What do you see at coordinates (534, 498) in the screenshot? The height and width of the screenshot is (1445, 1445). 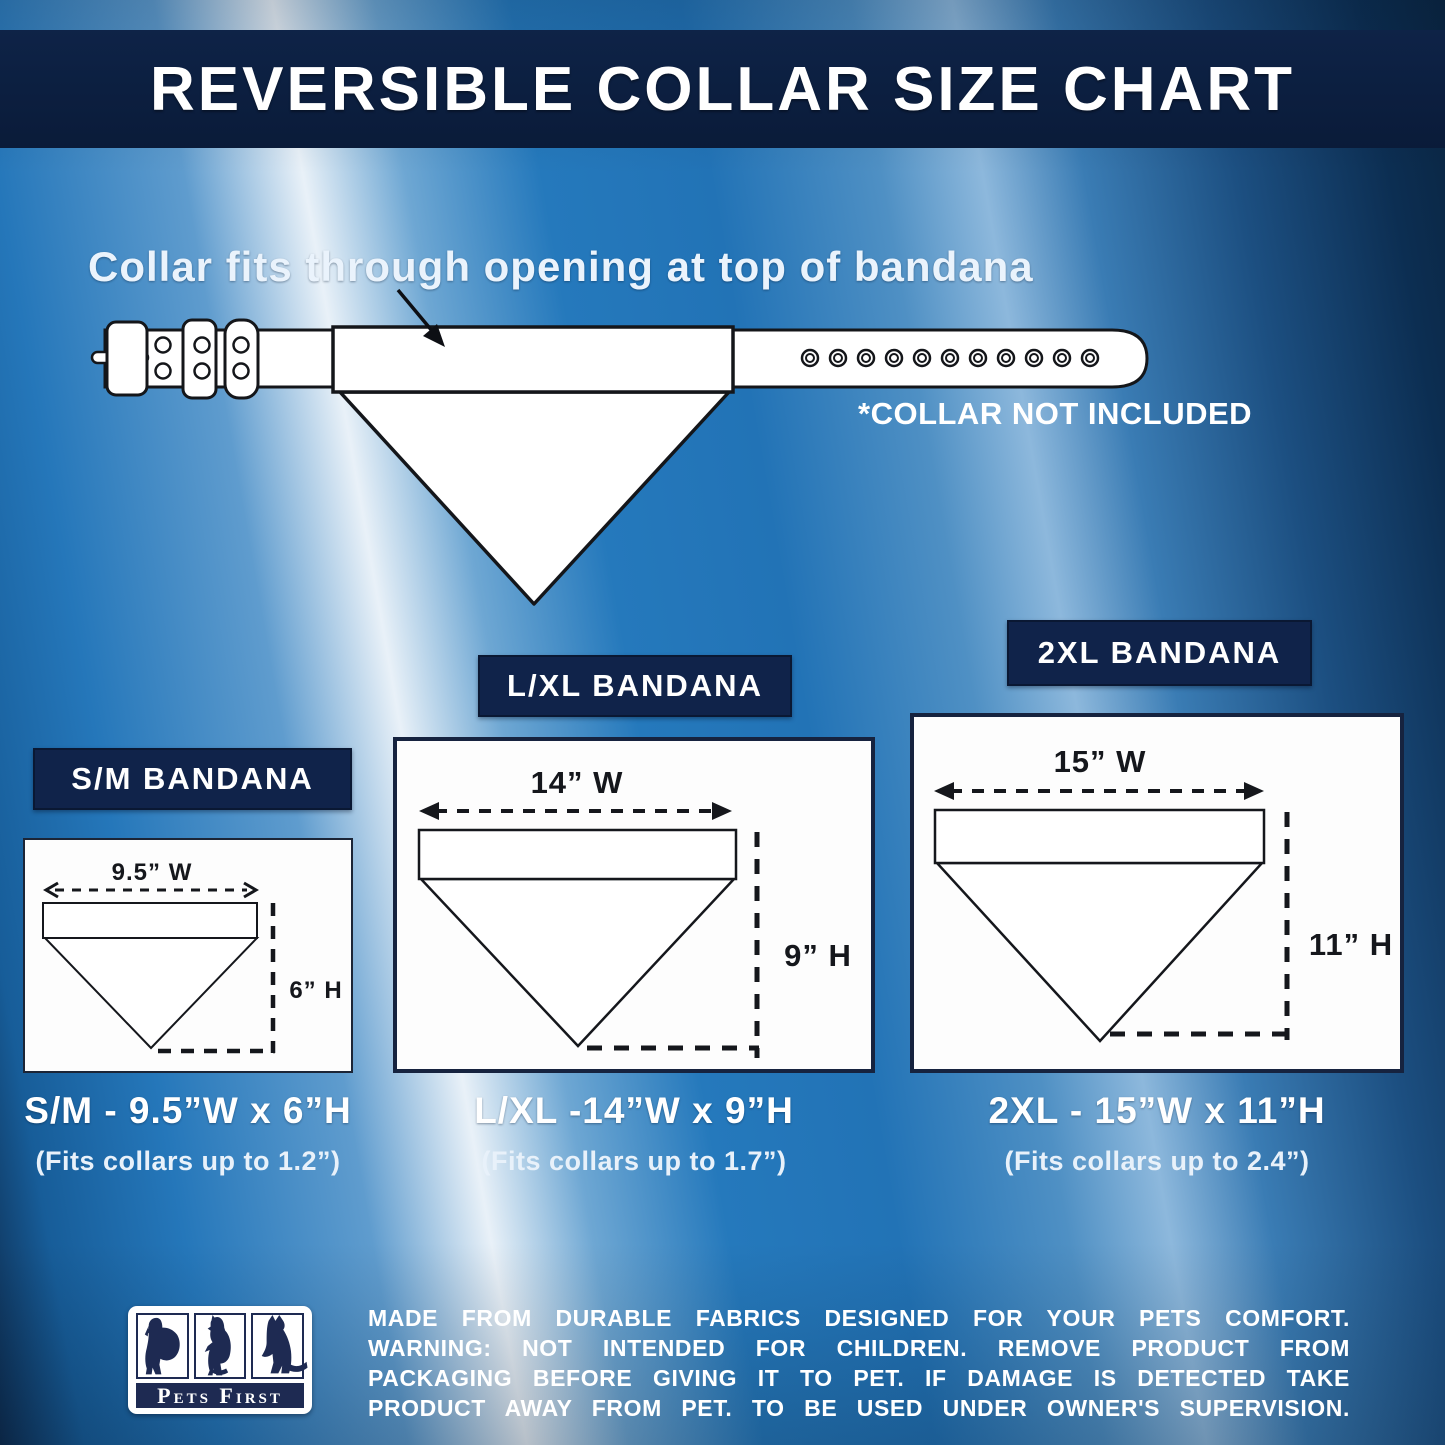 I see `bandana-triangle` at bounding box center [534, 498].